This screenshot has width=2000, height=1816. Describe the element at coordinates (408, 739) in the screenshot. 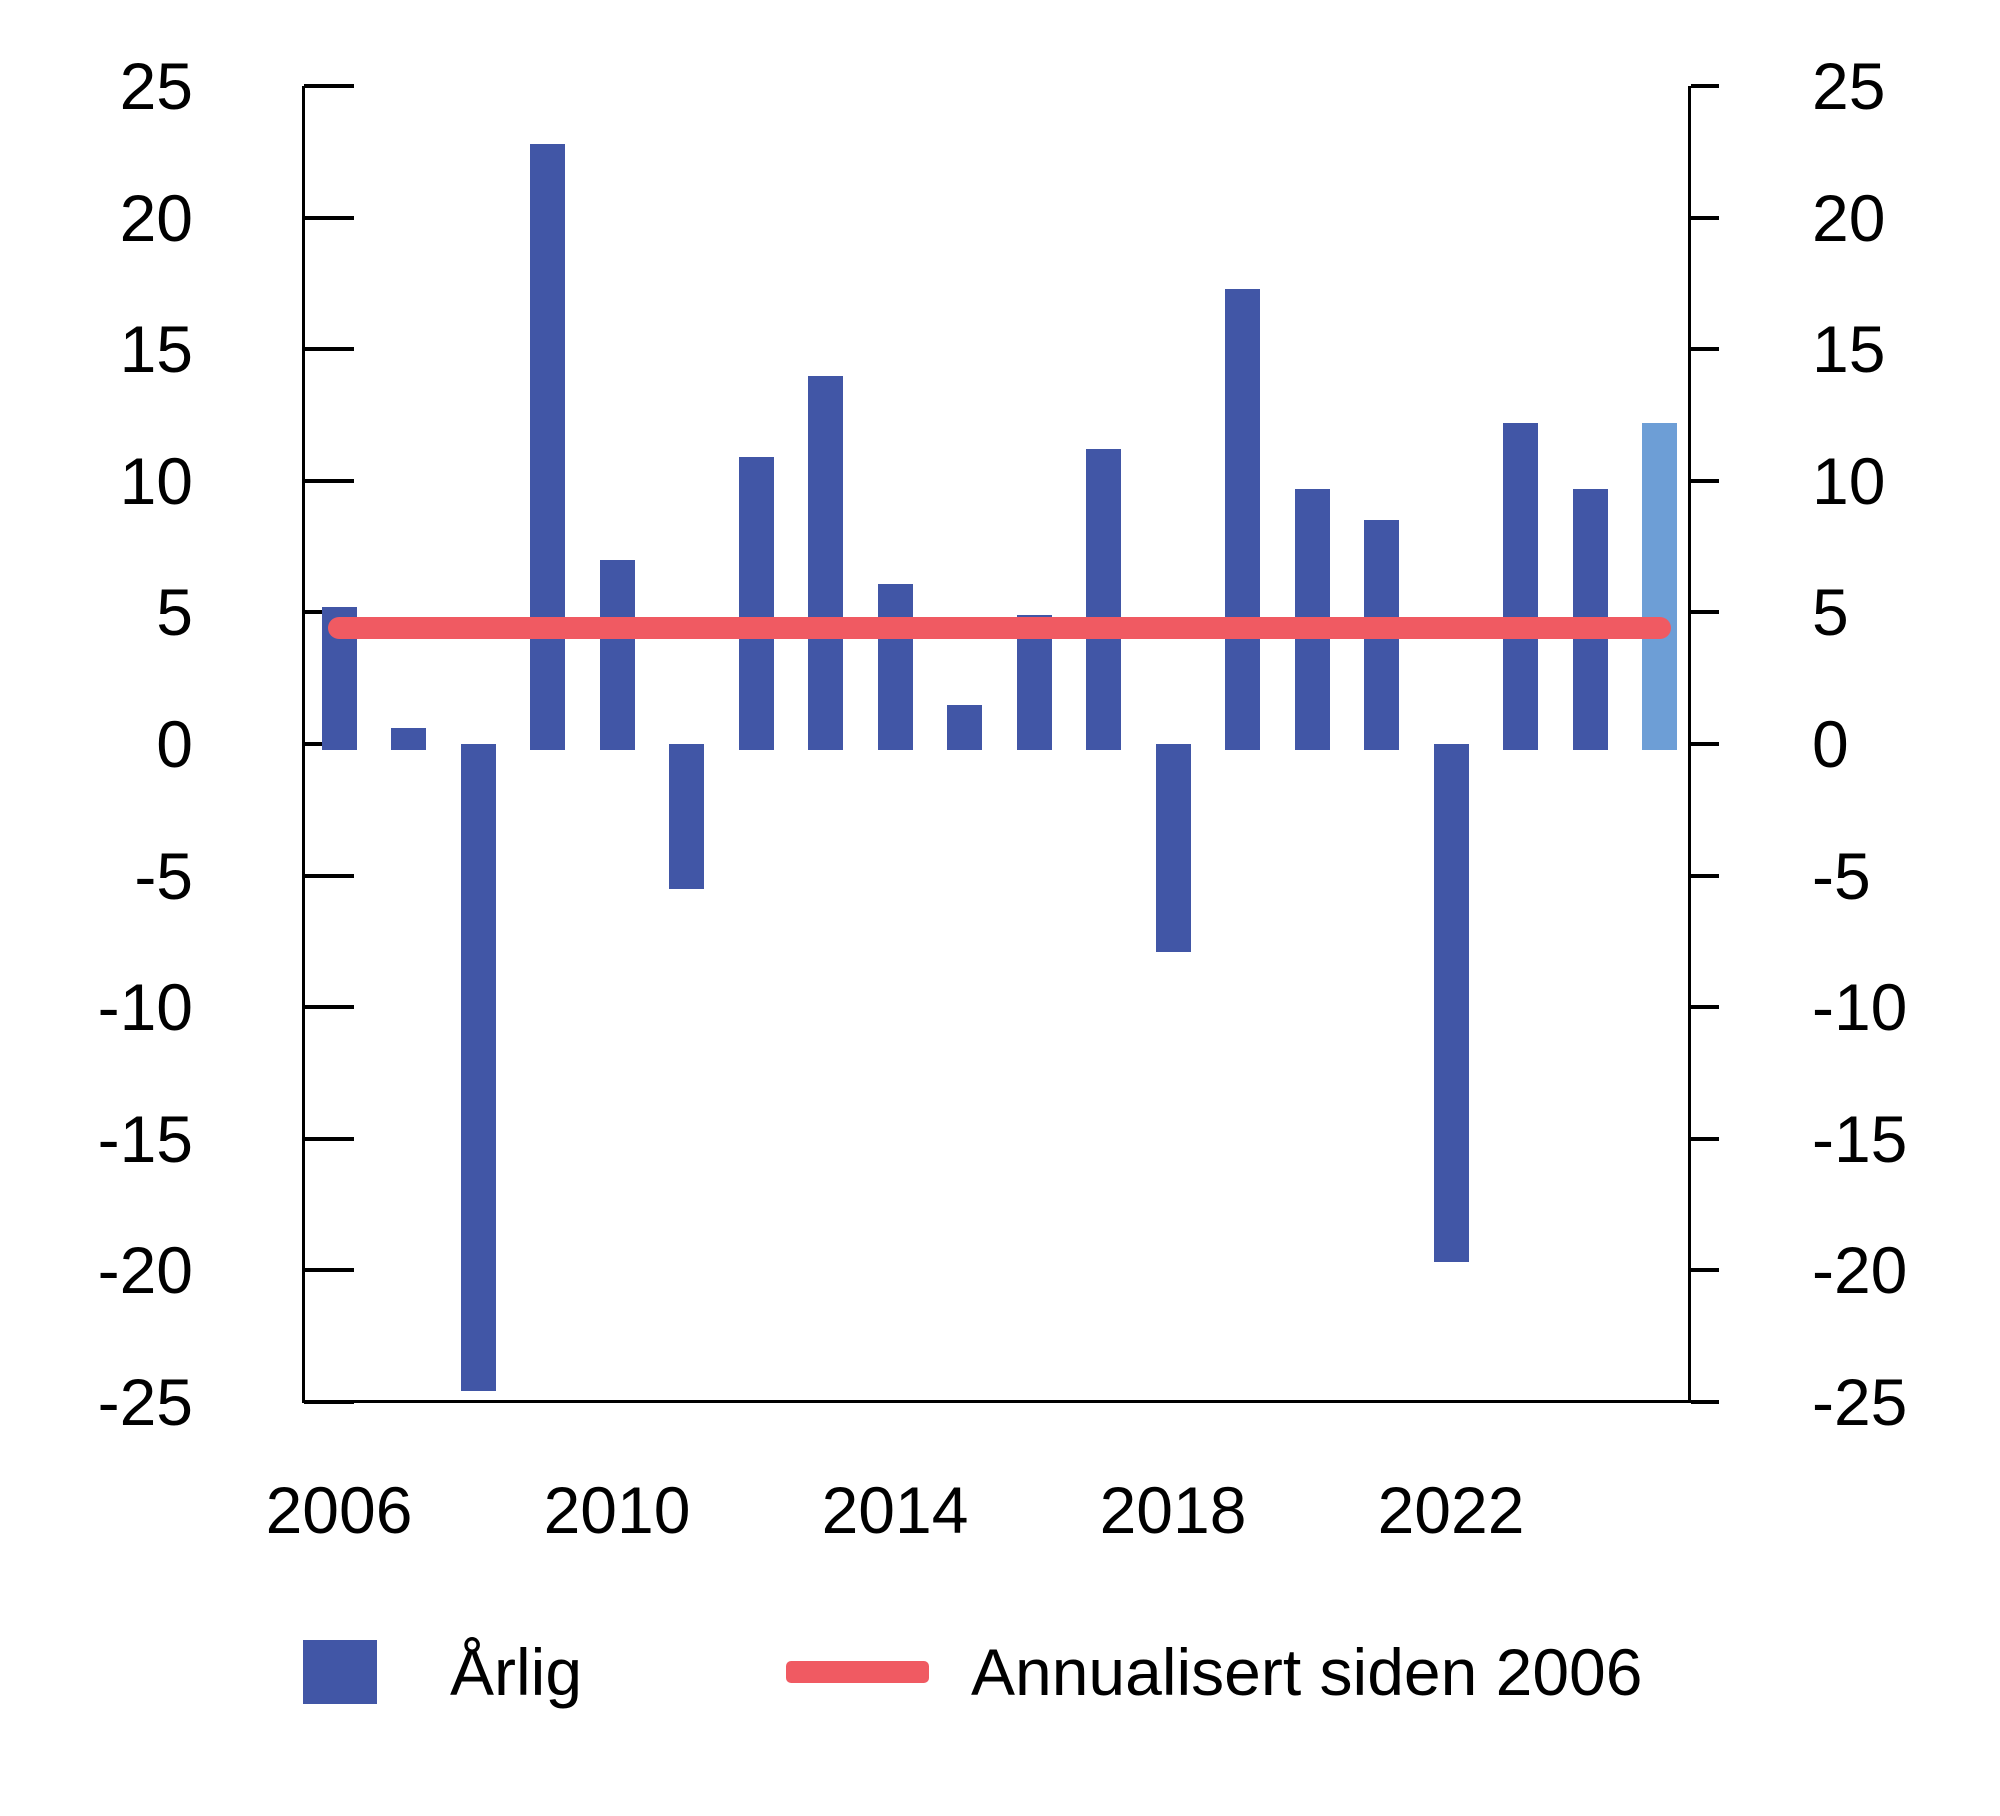

I see `bar-2007` at that location.